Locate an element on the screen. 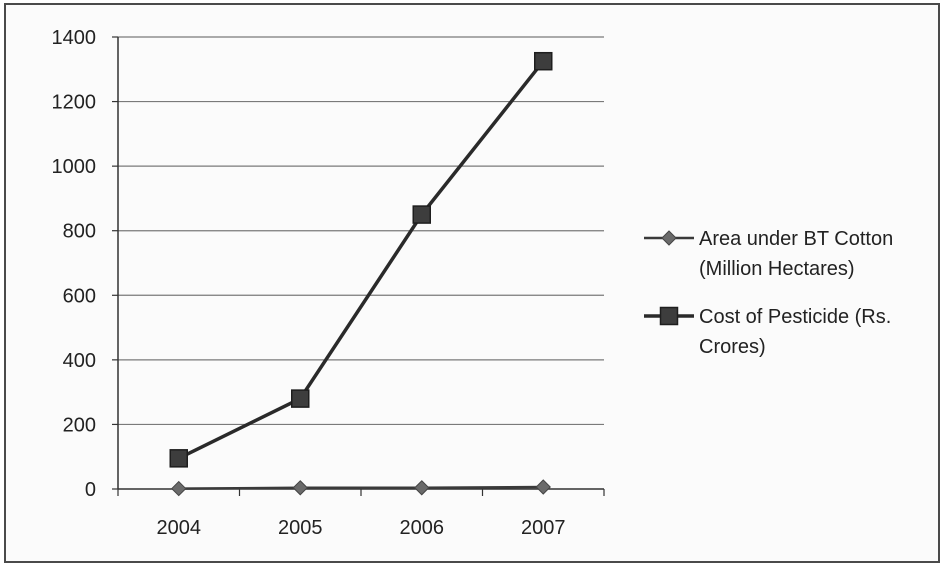  y-tick-label: 1400 is located at coordinates (74, 38).